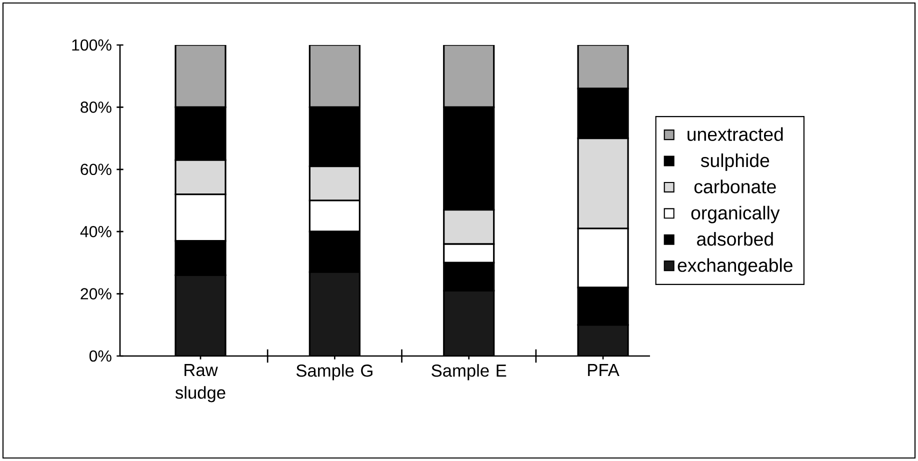  What do you see at coordinates (200, 383) in the screenshot?
I see `x-tick-label: Raw sludge` at bounding box center [200, 383].